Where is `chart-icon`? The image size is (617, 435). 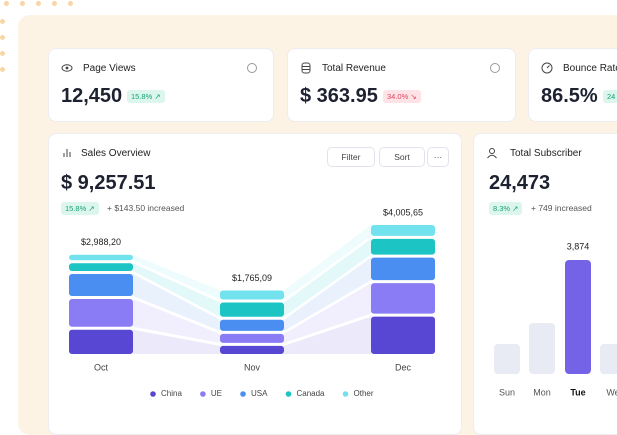 chart-icon is located at coordinates (67, 153).